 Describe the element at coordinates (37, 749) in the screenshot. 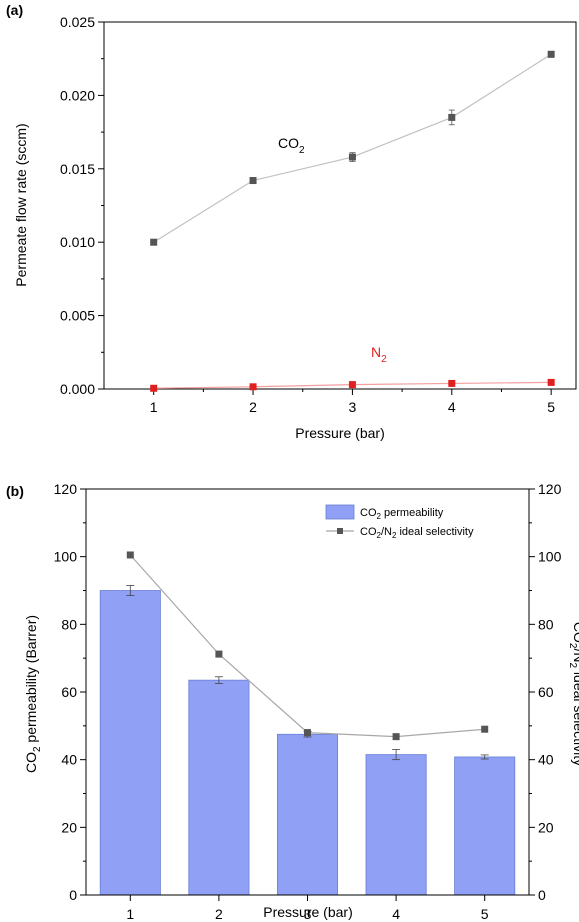

I see `left-y-title-sub: 2` at that location.